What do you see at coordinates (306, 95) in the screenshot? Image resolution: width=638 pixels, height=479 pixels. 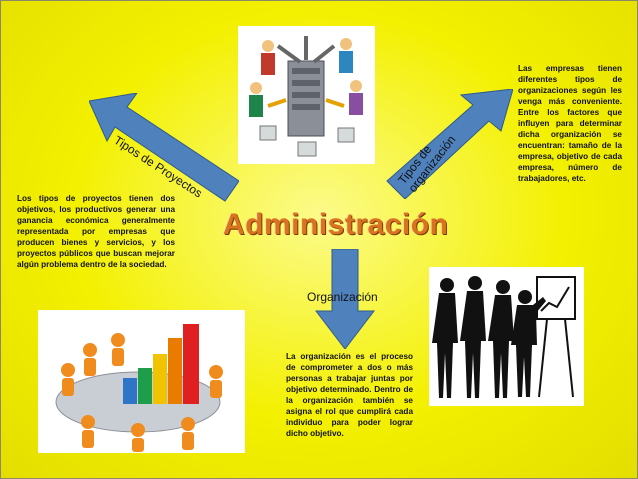 I see `network-people-icon` at bounding box center [306, 95].